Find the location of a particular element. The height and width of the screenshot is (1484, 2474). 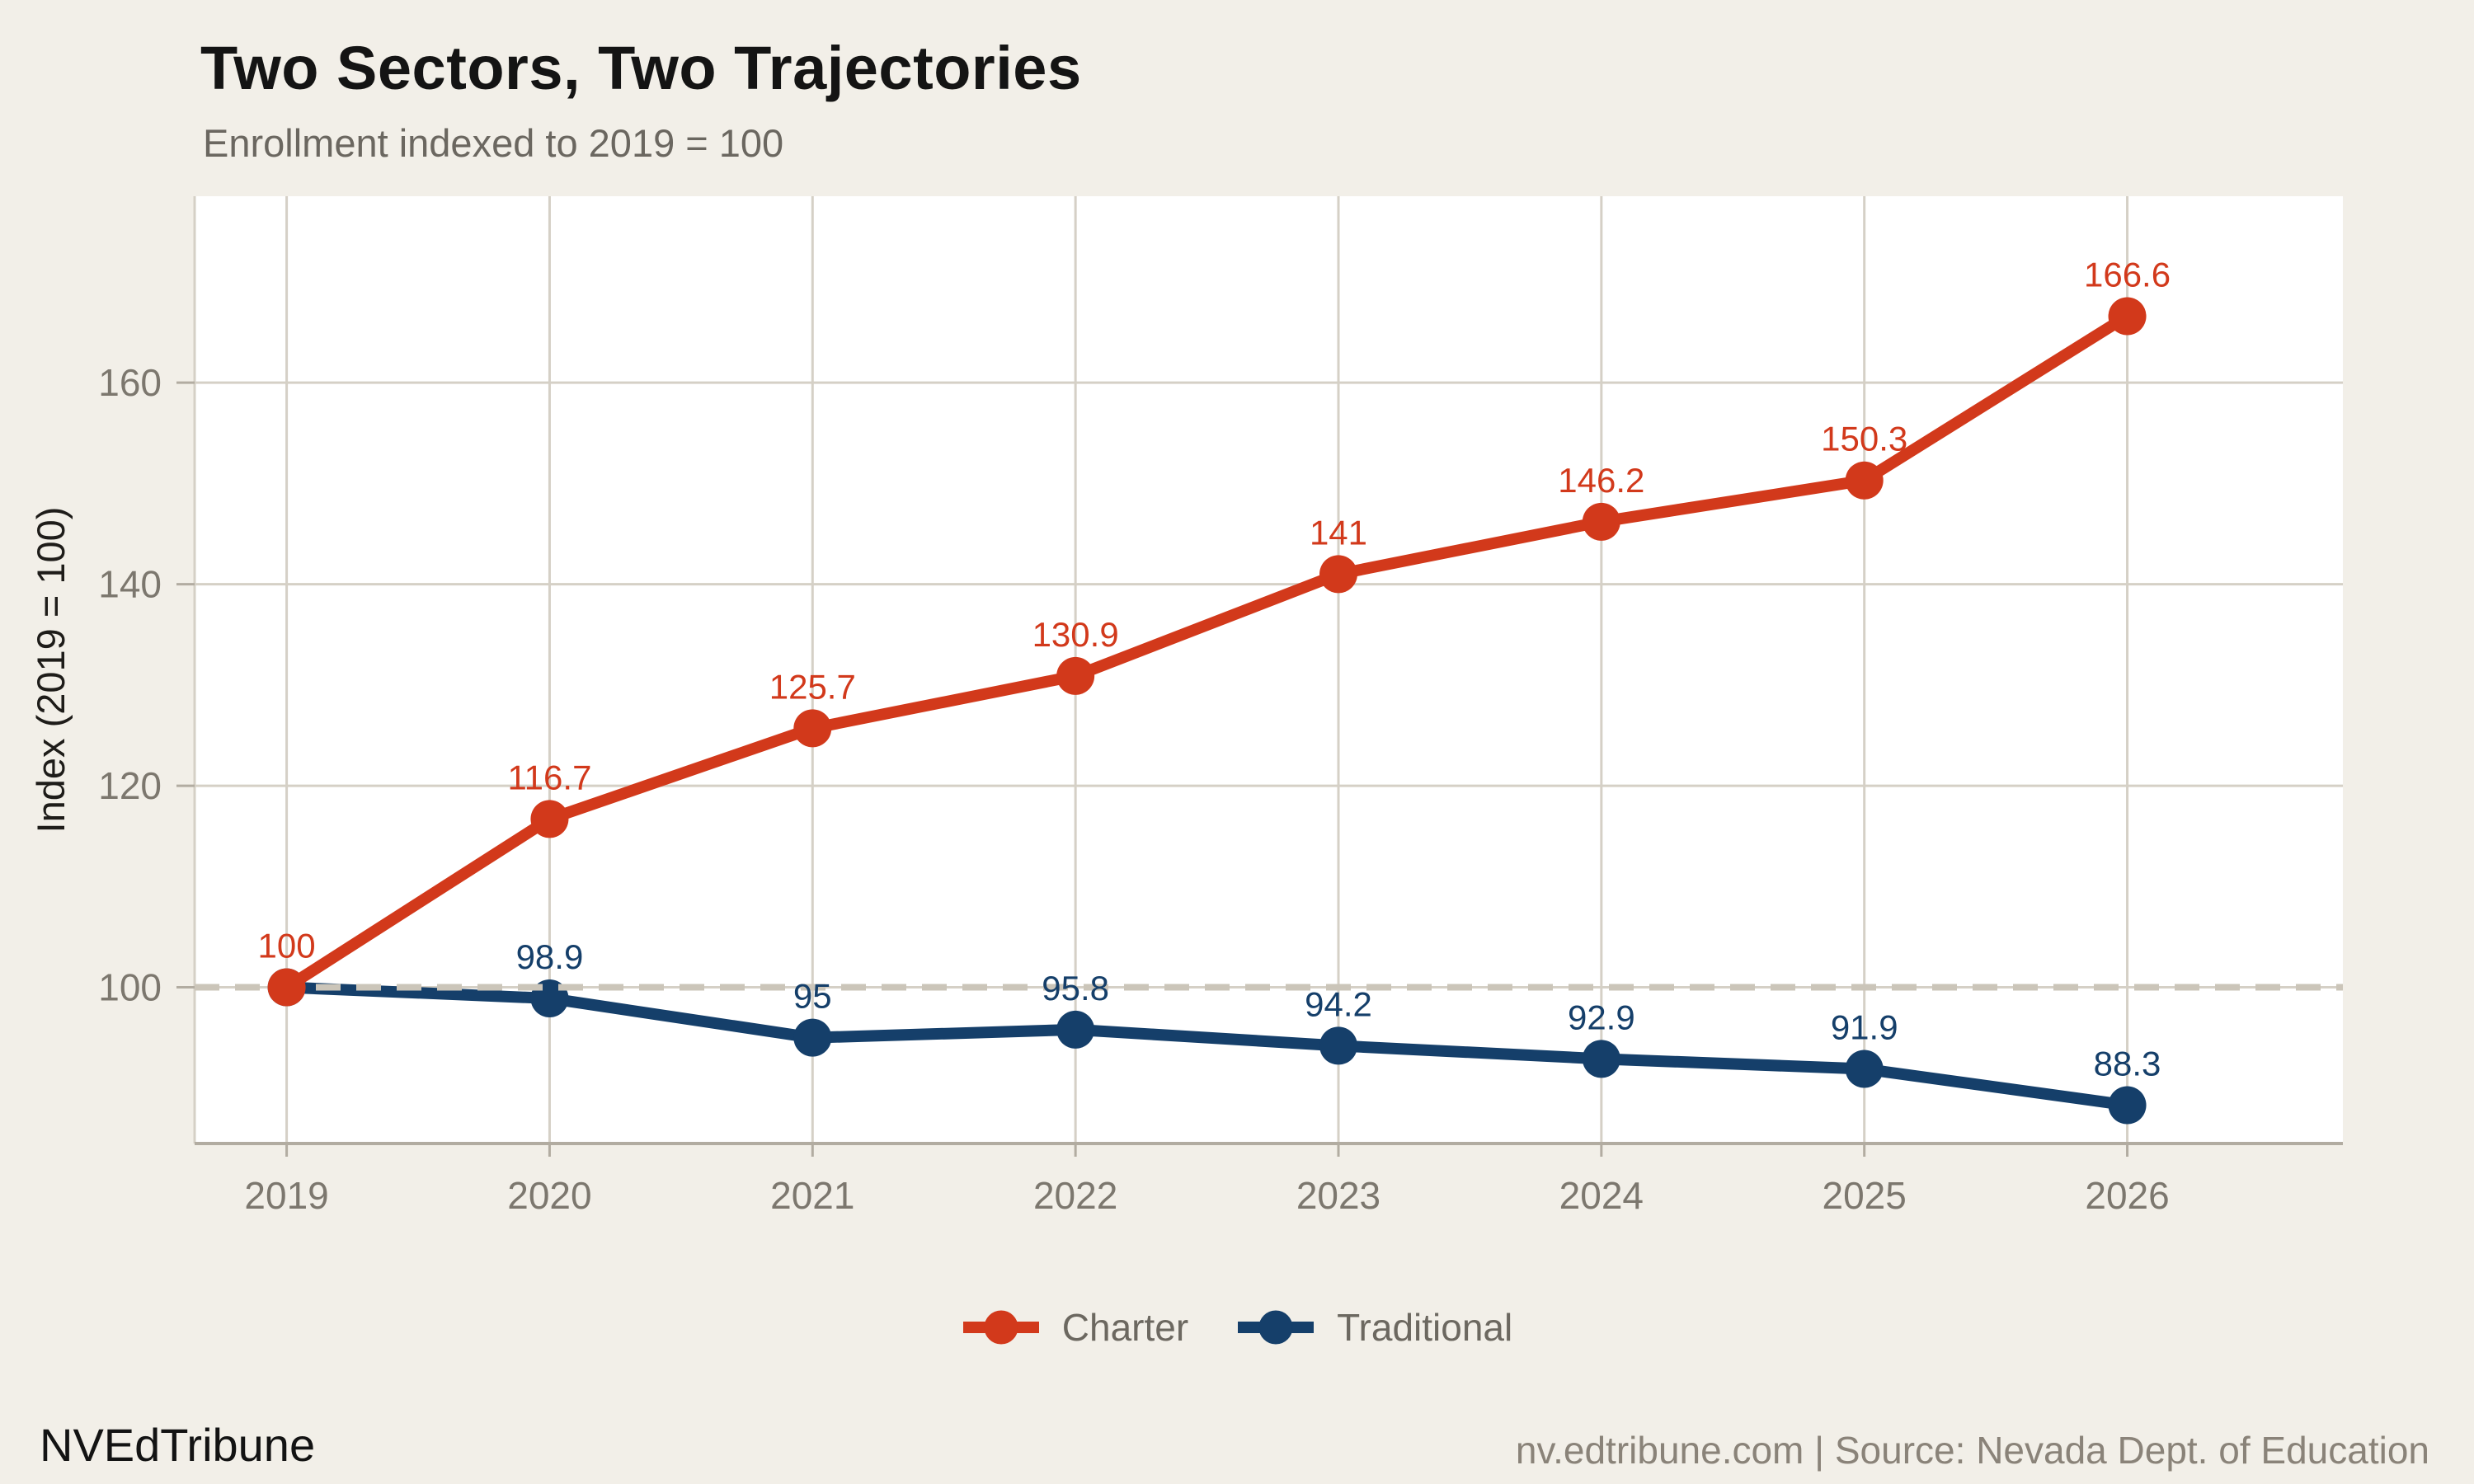

x-tick-label-2025: 2025 is located at coordinates (1865, 1195).